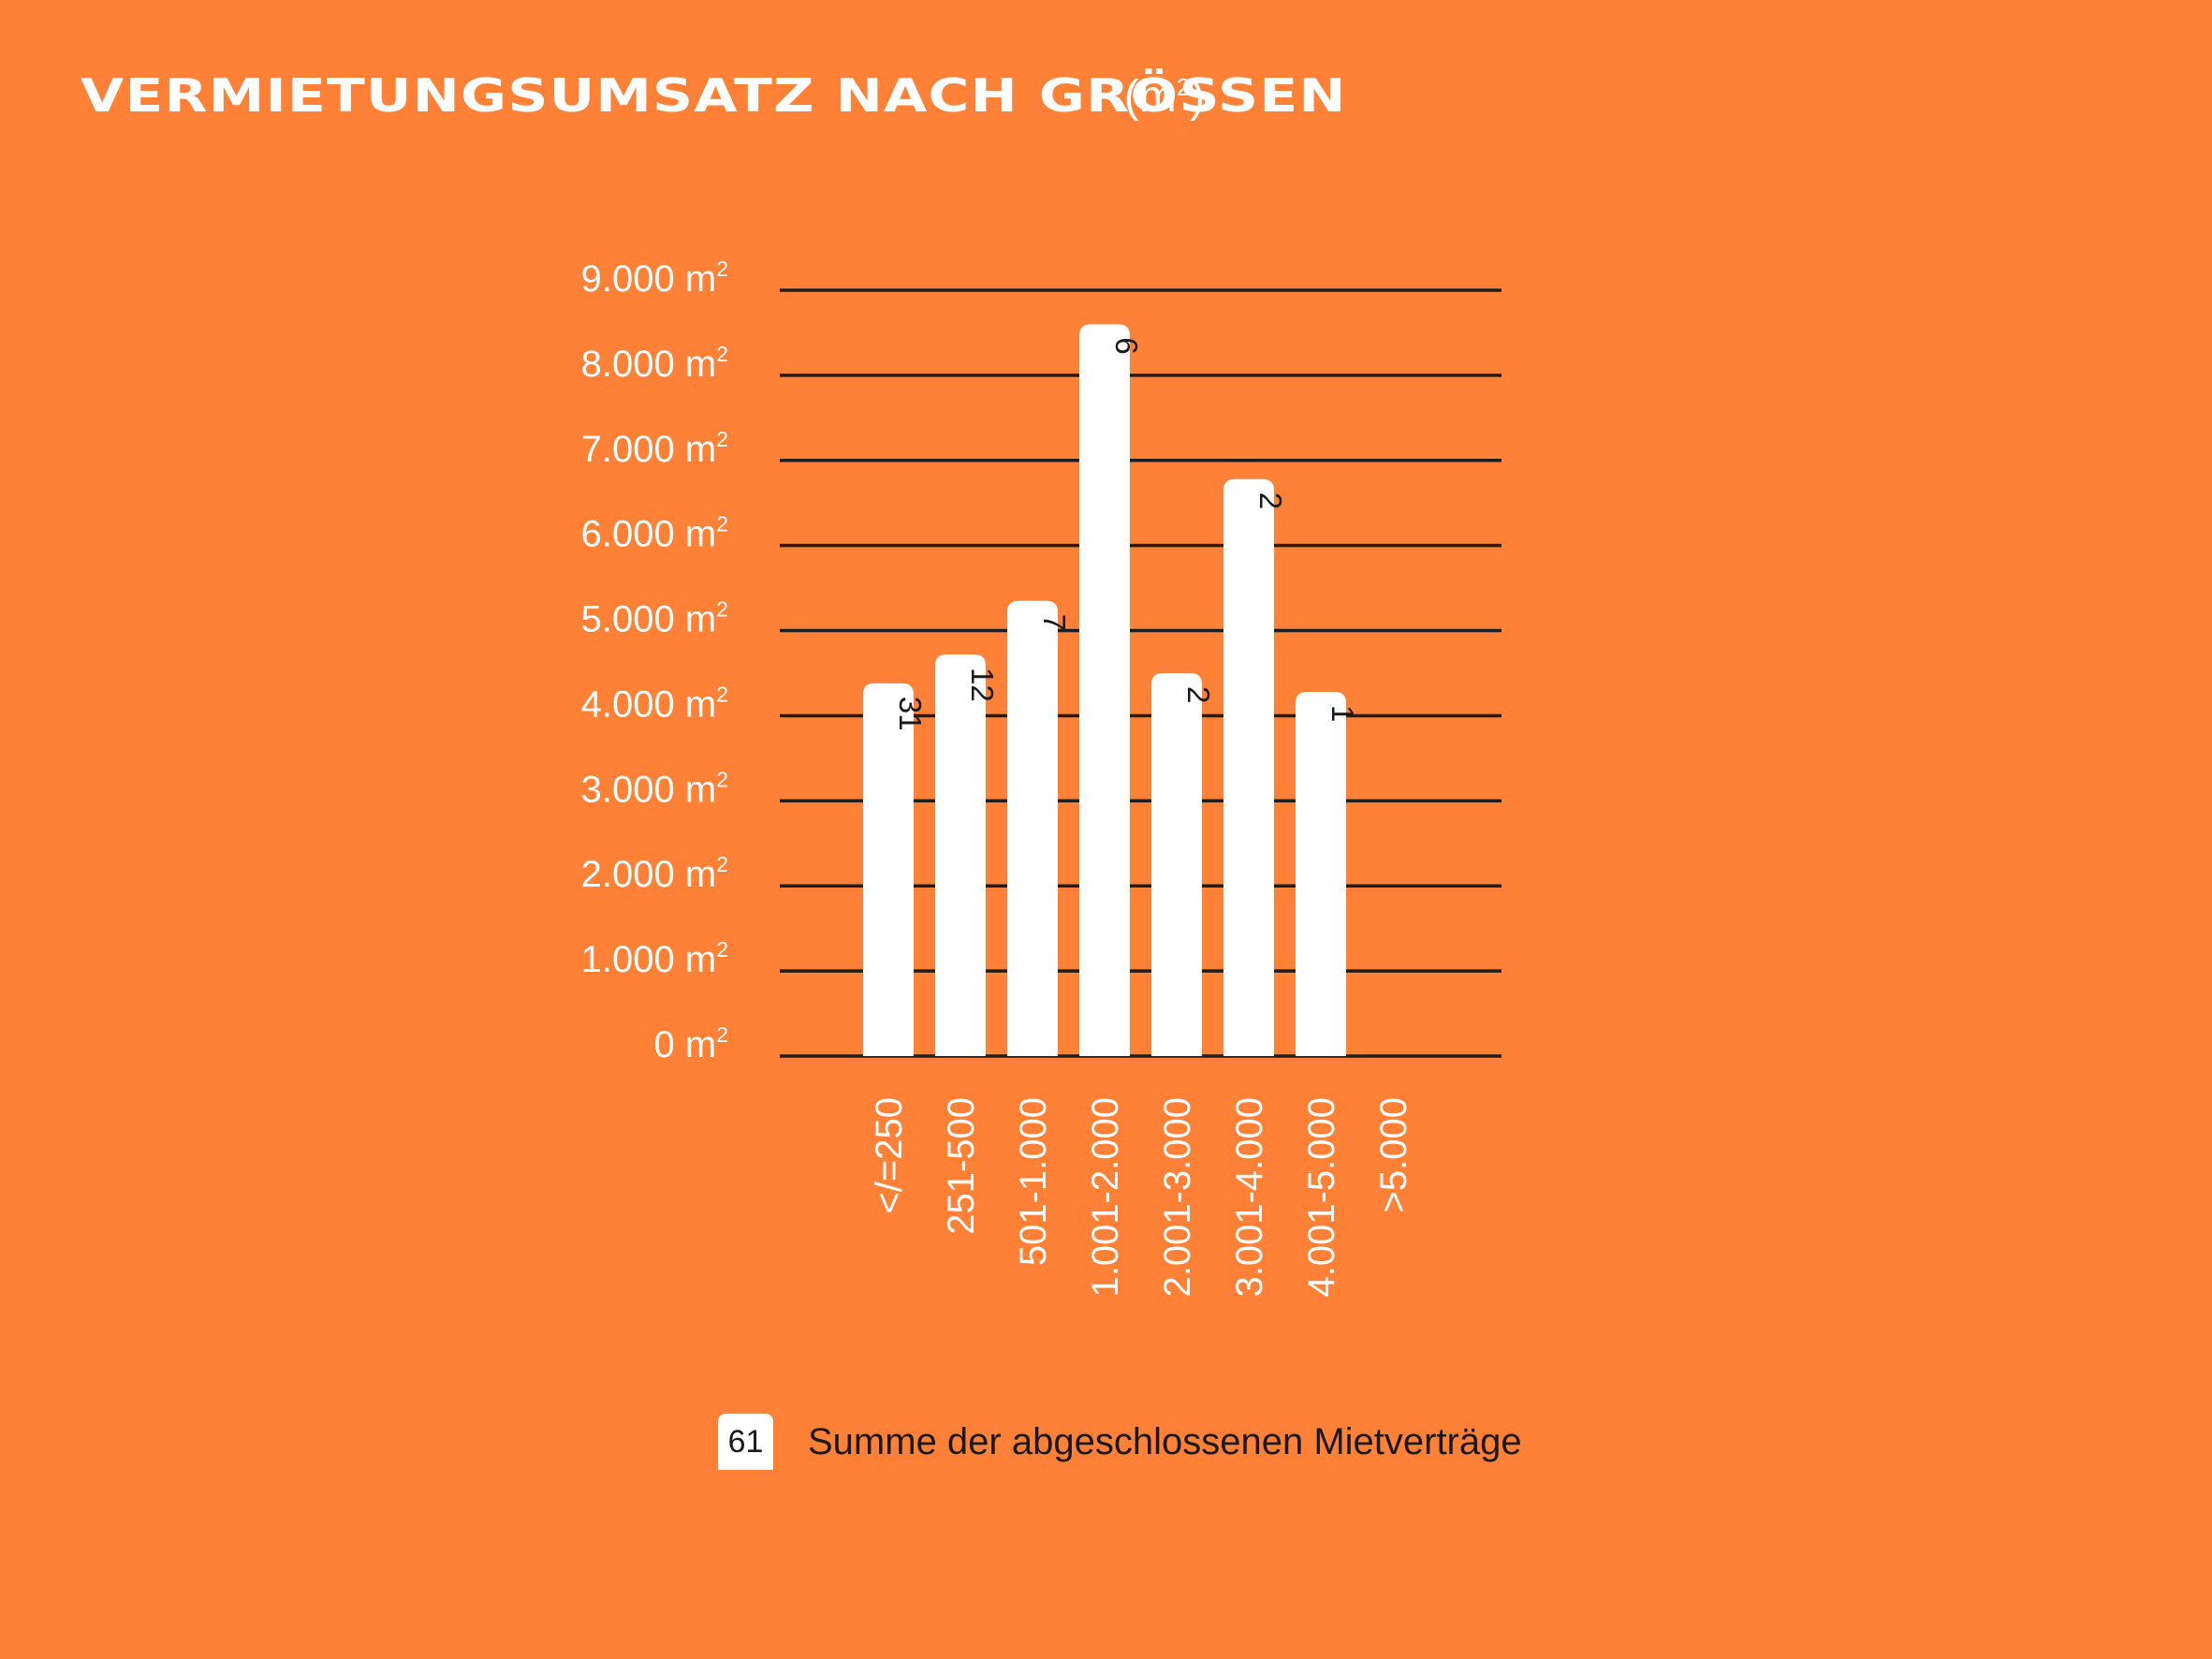 The width and height of the screenshot is (2212, 1659). I want to click on bars: 31 12 7 6 2 2 1, so click(1111, 690).